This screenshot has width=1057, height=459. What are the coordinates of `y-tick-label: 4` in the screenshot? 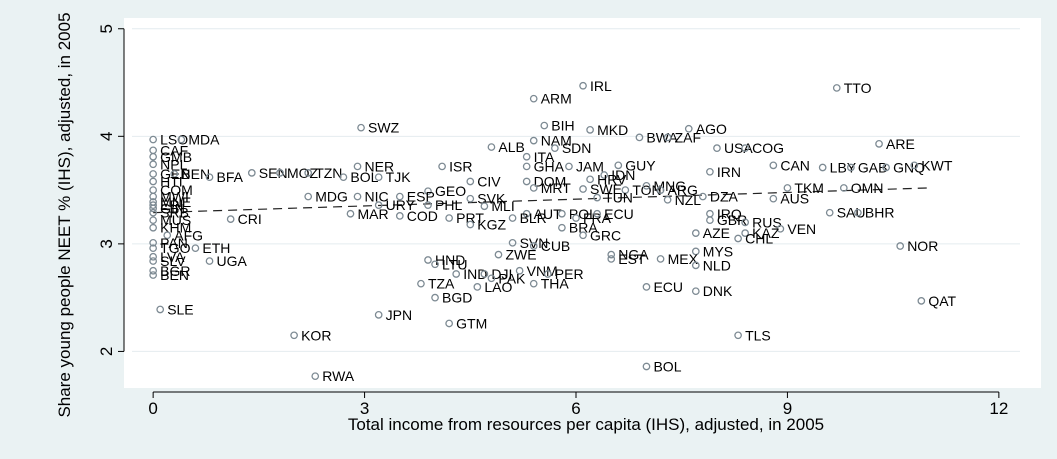 It's located at (106, 136).